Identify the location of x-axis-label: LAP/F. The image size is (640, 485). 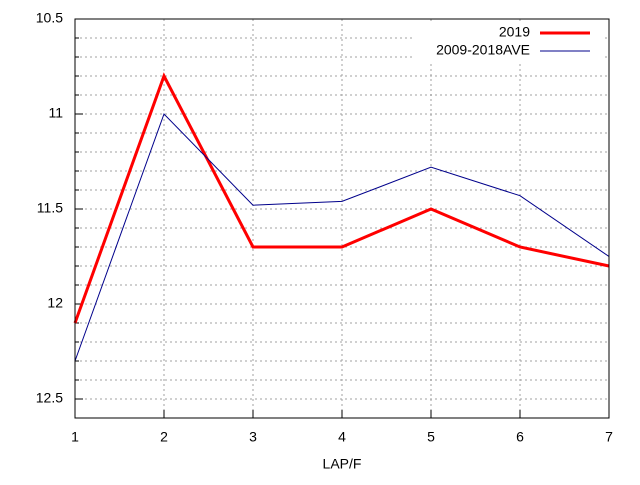
(342, 464).